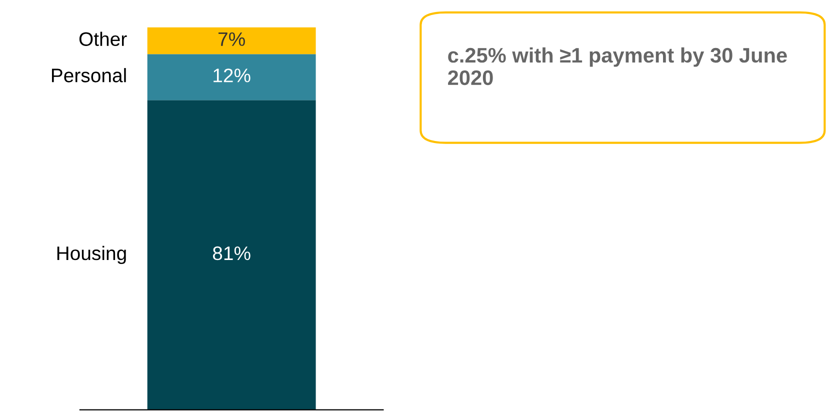  Describe the element at coordinates (231, 39) in the screenshot. I see `data-label: 7%` at that location.